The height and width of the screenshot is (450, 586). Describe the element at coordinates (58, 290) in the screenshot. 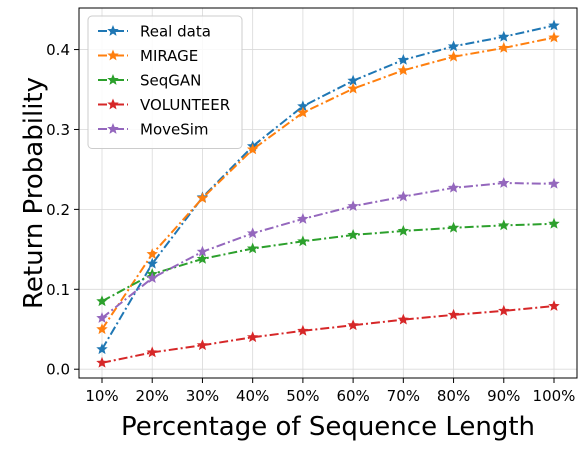

I see `y-tick-label: 0.1` at that location.